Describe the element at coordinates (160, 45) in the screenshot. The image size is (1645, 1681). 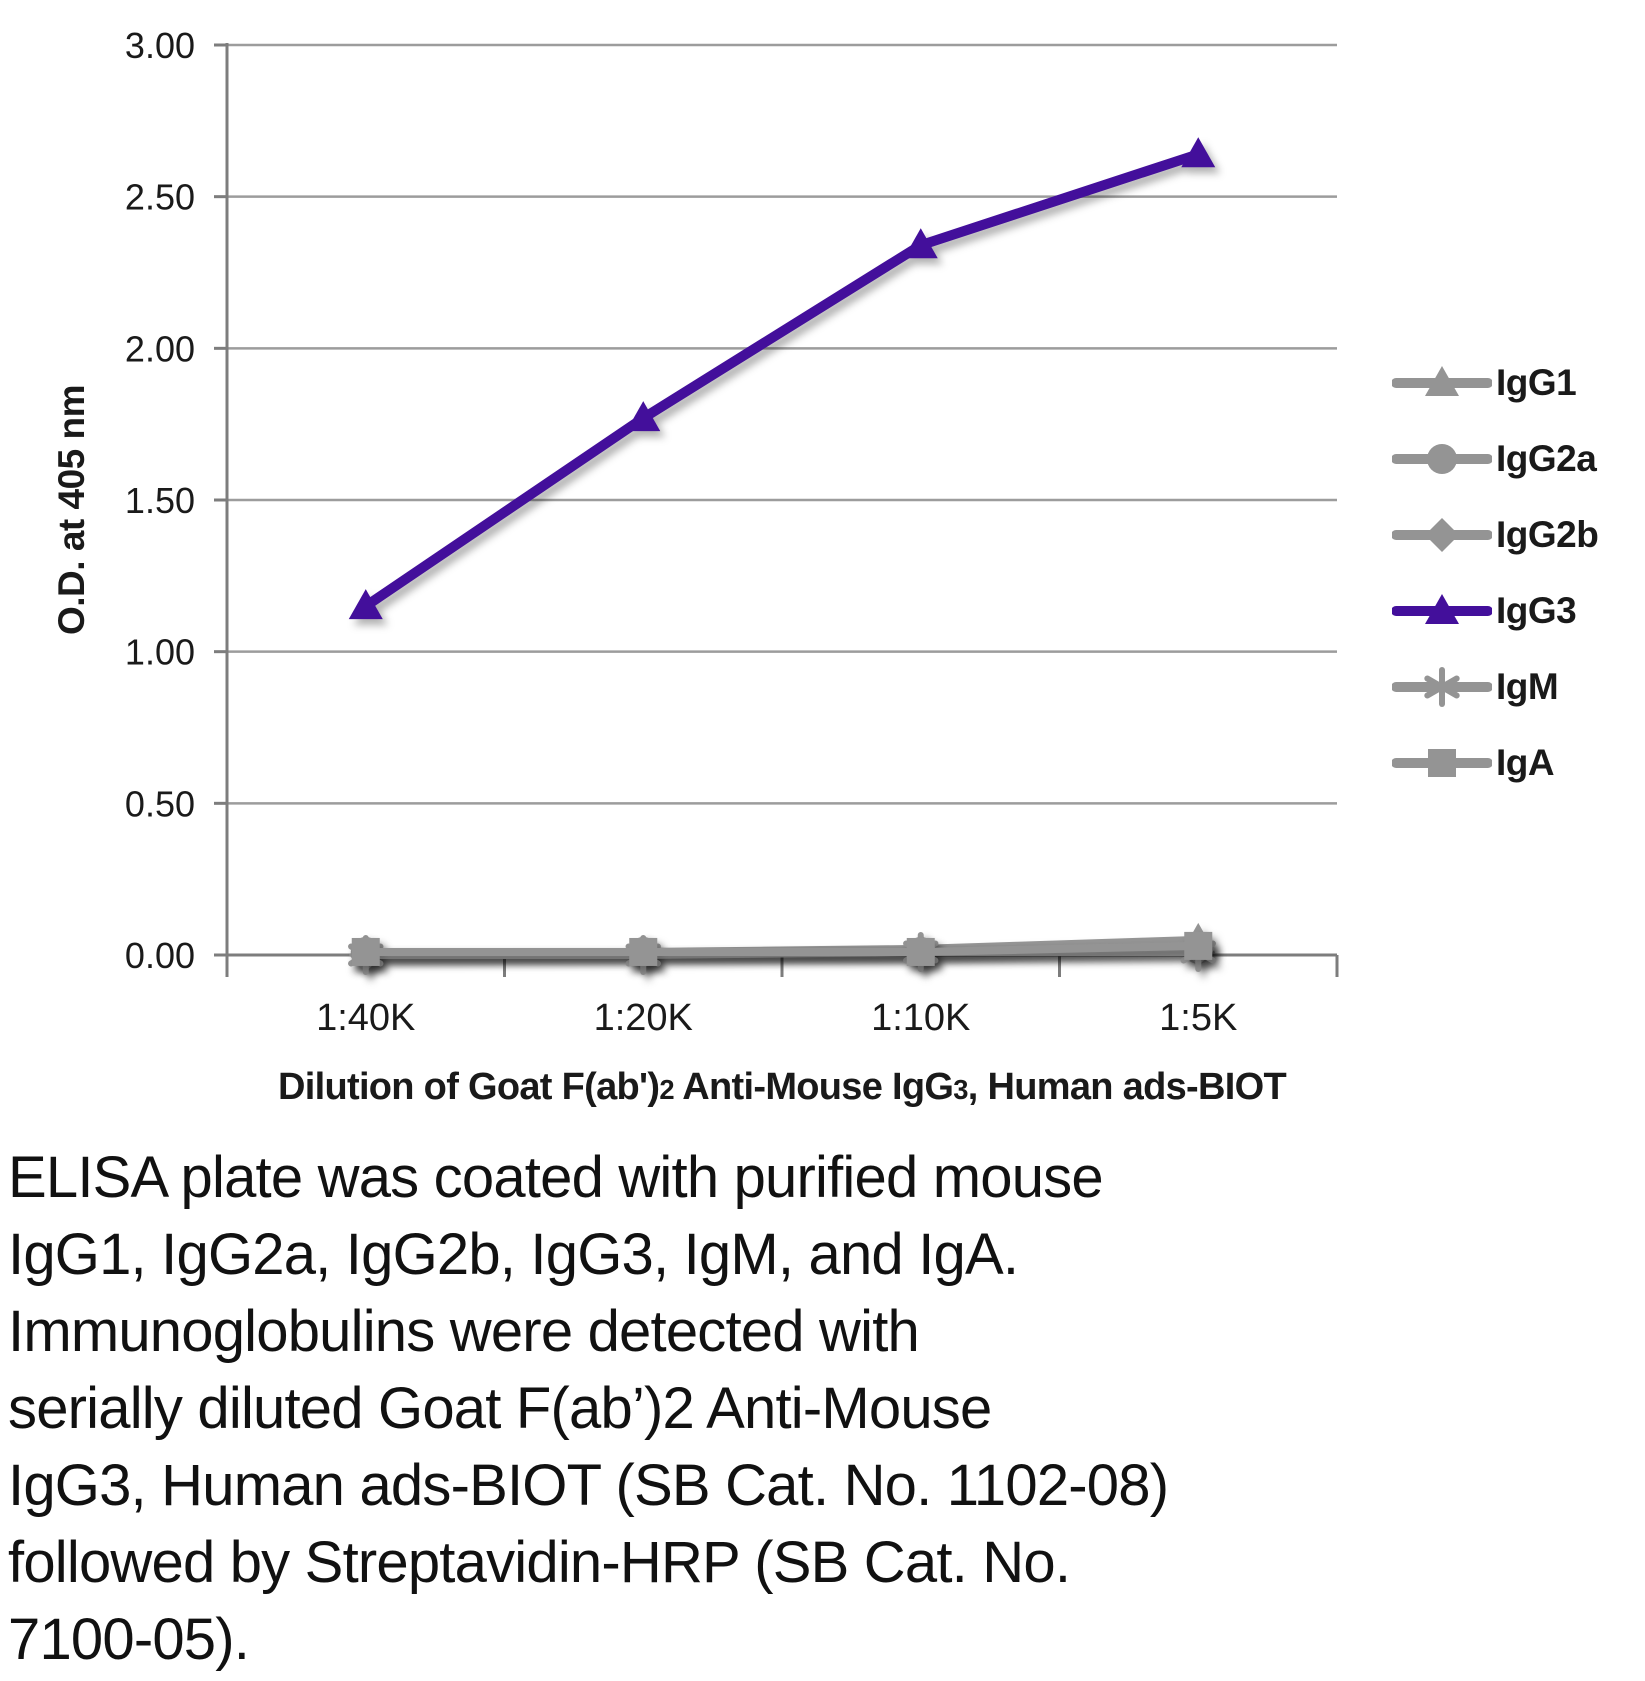
I see `y-tick-label: 3.00` at that location.